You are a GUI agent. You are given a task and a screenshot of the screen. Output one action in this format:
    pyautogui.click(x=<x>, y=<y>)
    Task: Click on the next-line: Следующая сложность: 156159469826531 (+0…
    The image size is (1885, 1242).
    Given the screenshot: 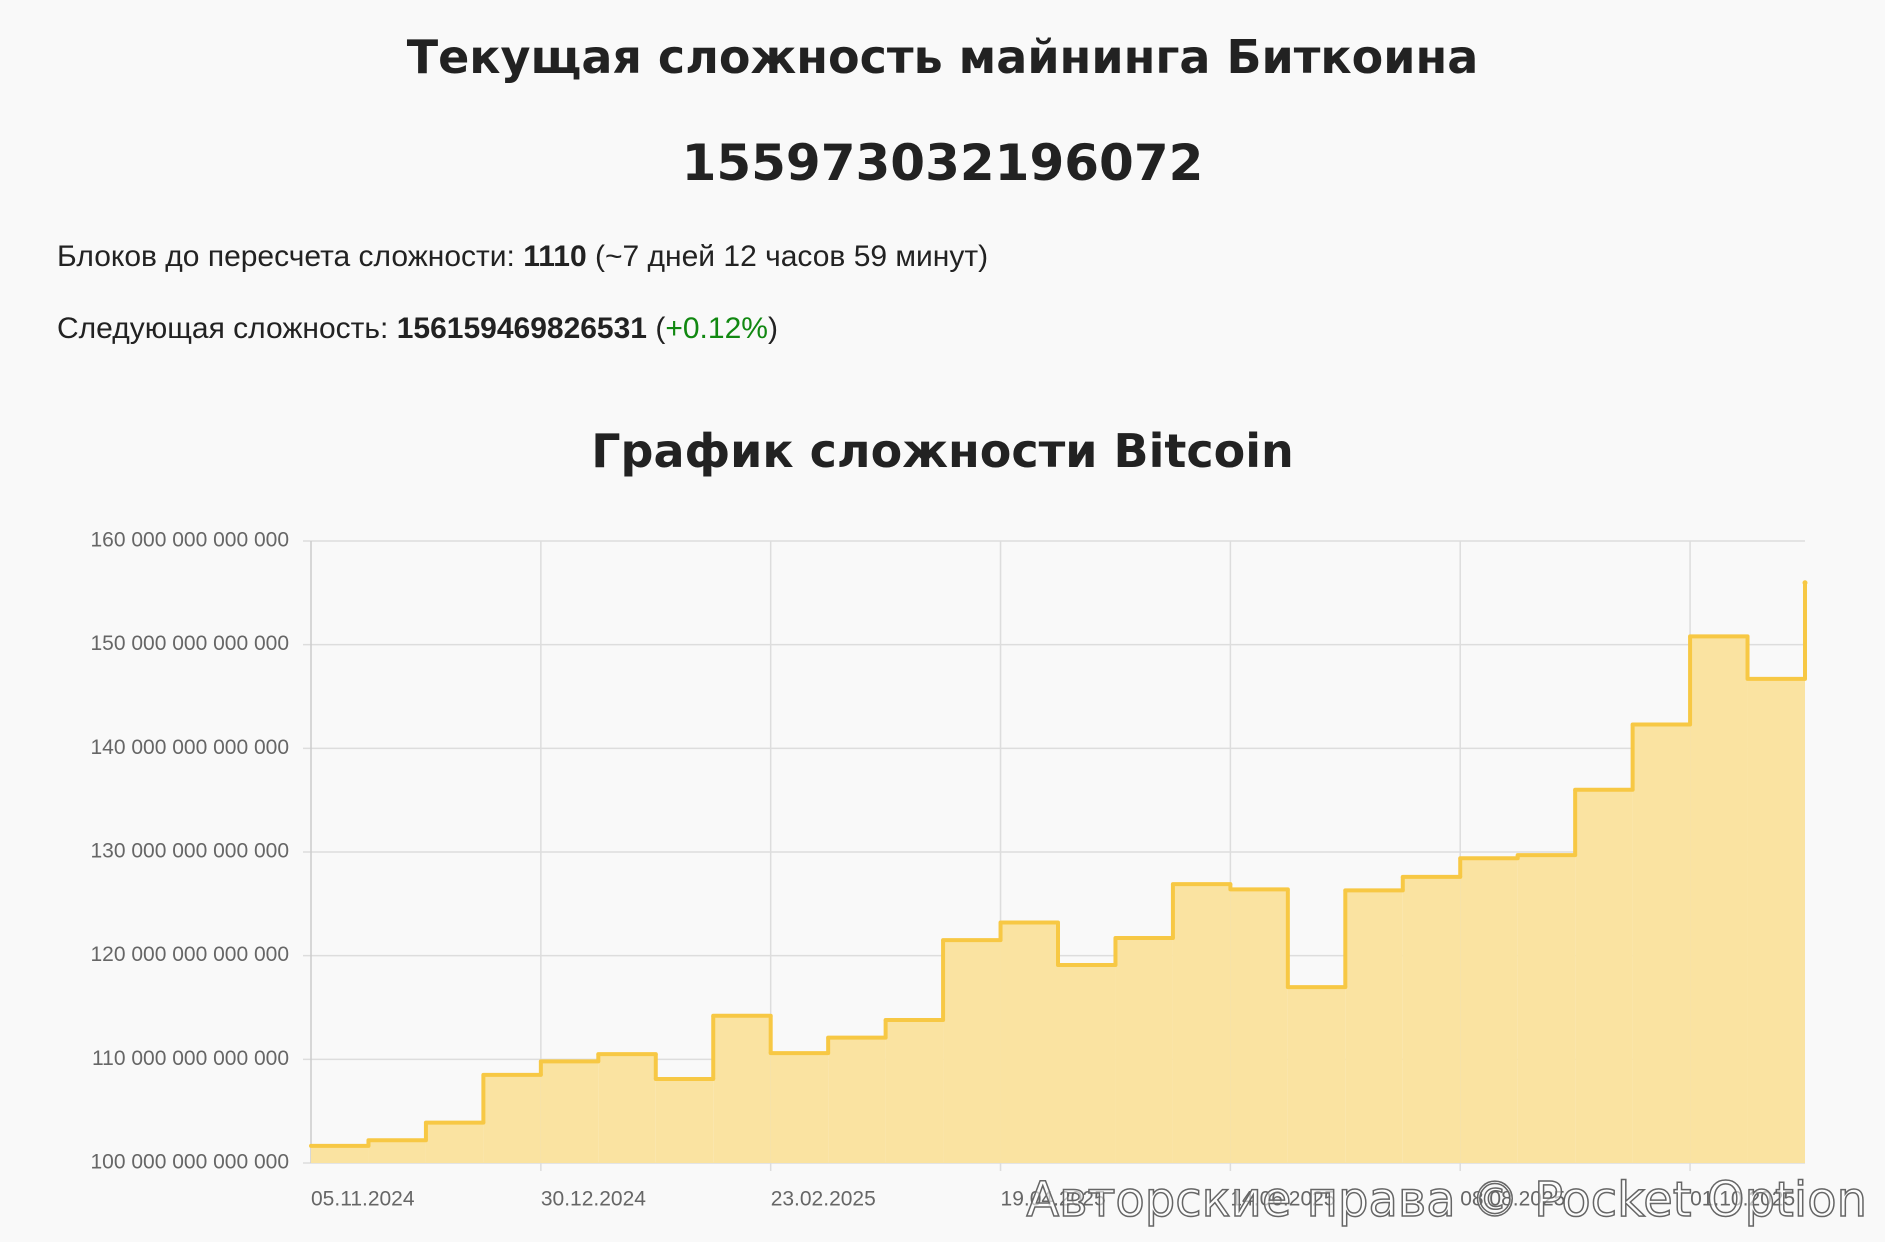 What is the action you would take?
    pyautogui.click(x=417, y=329)
    